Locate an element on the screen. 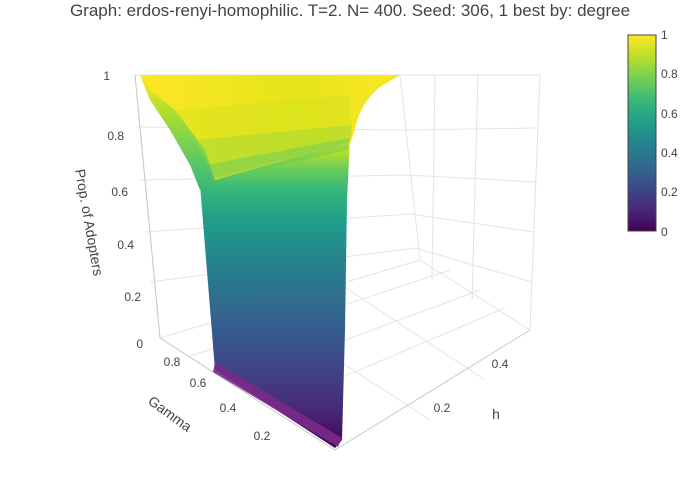  colorbar-tick-label: 0.6 is located at coordinates (669, 114).